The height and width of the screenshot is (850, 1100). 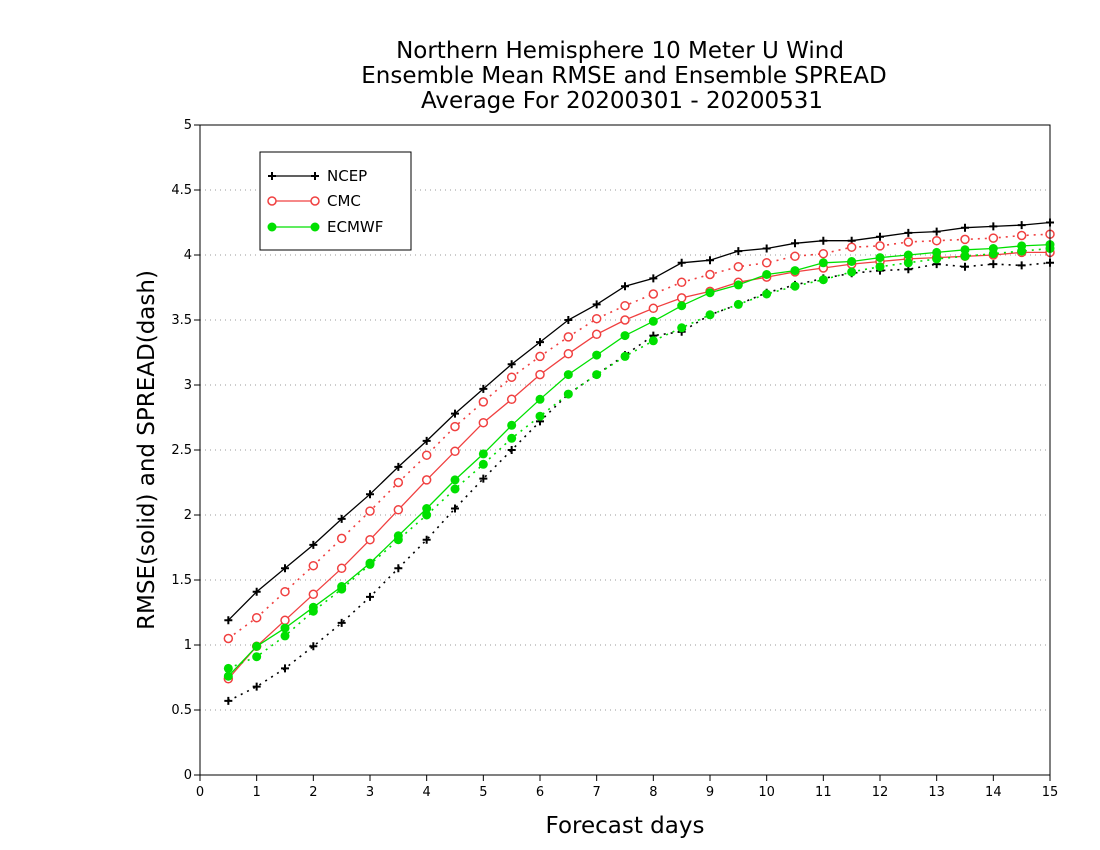 What do you see at coordinates (313, 792) in the screenshot?
I see `x-tick-label: 2` at bounding box center [313, 792].